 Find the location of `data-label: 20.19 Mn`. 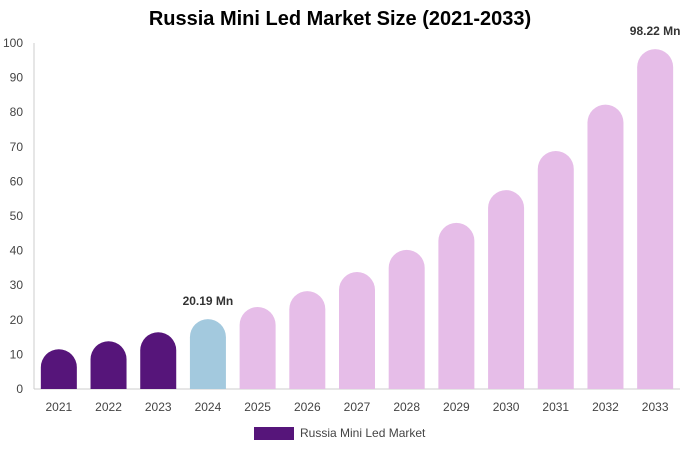

data-label: 20.19 Mn is located at coordinates (208, 301).